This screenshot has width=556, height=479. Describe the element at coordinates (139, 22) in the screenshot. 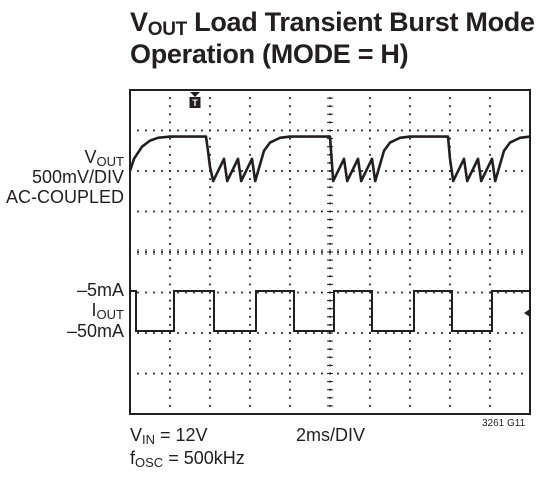

I see `title-v: V` at that location.